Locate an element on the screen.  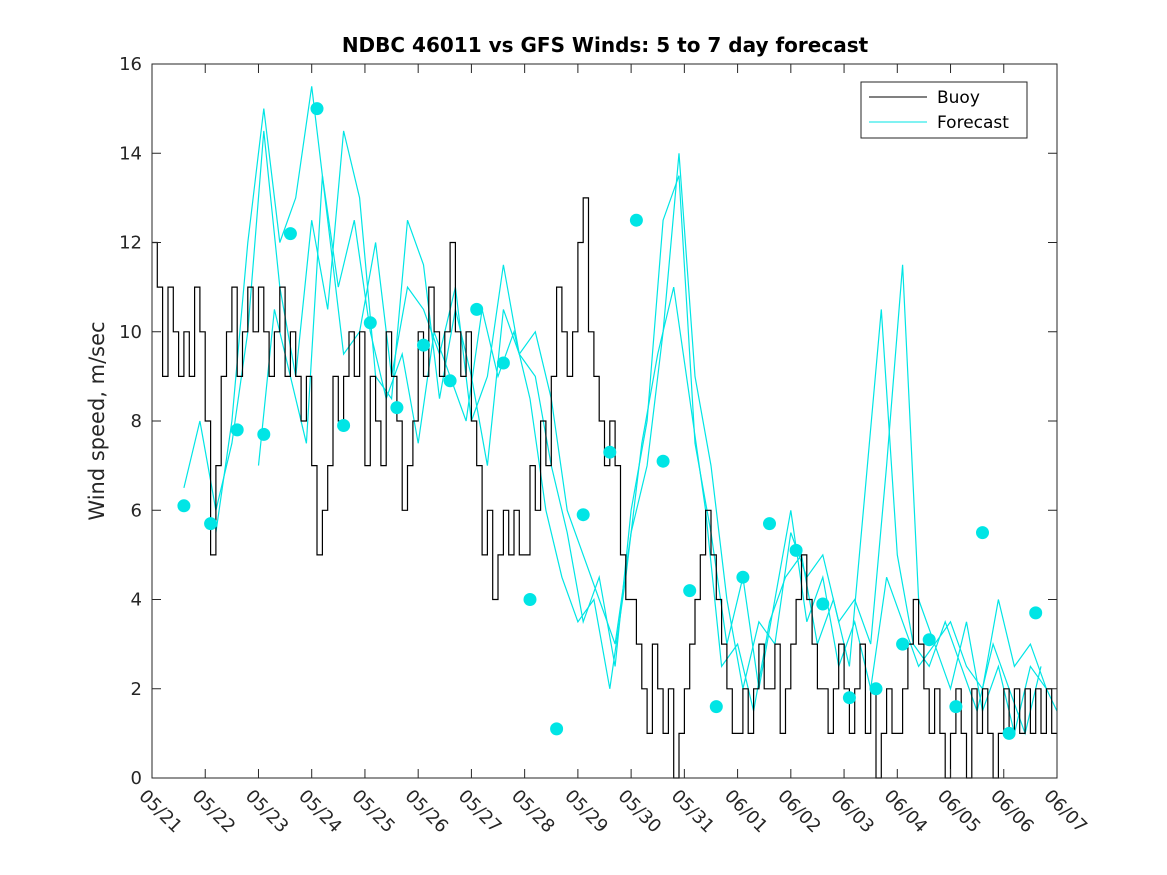
y-tick-label: 2 is located at coordinates (136, 689).